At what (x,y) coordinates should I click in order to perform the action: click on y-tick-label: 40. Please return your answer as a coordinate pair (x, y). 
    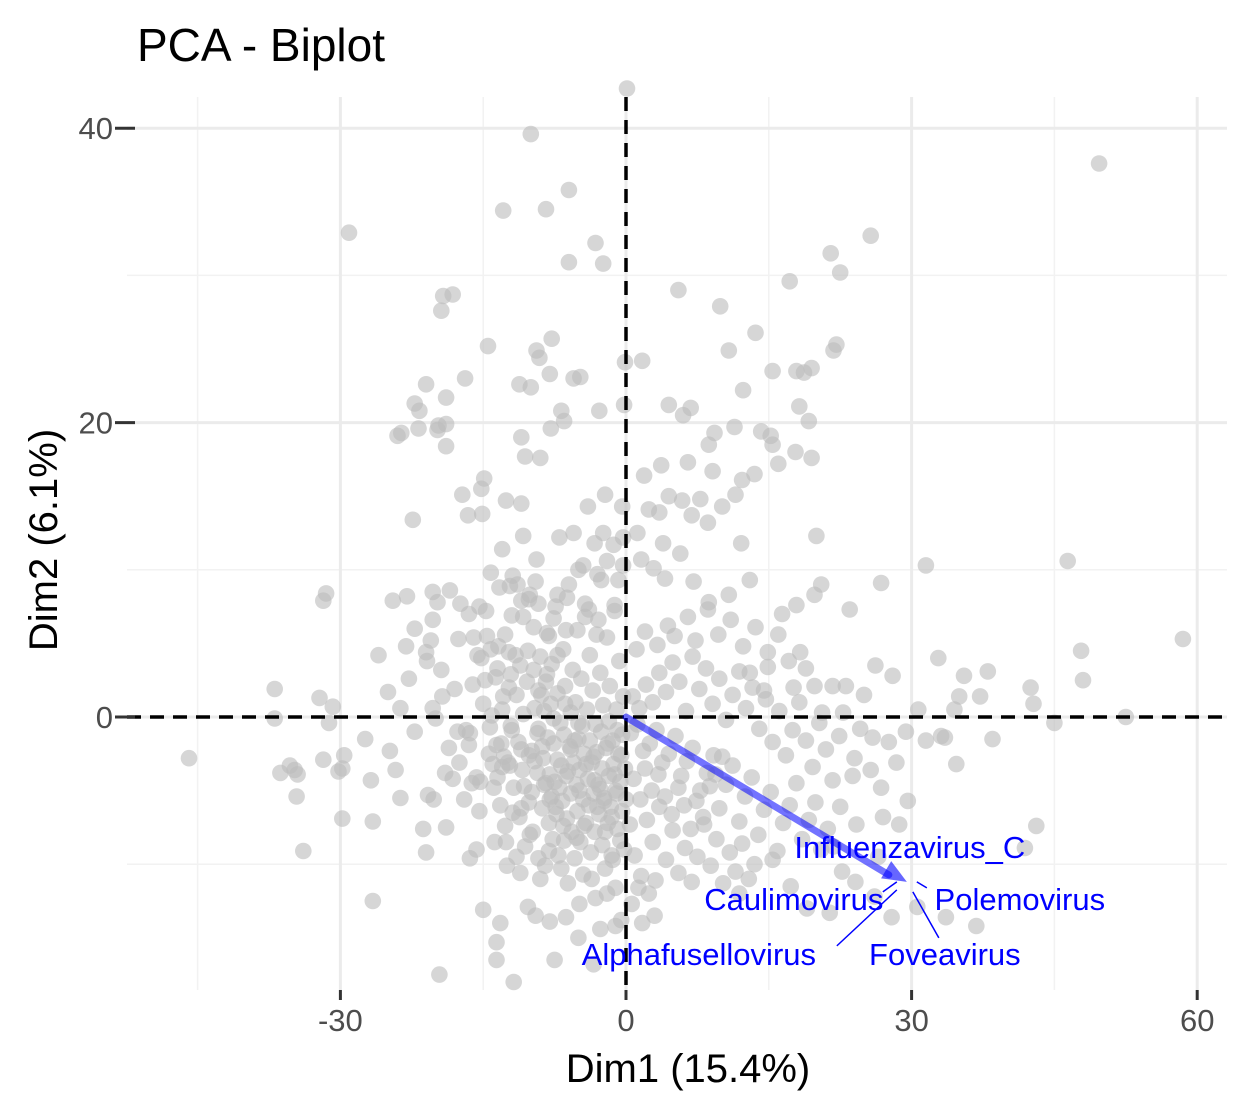
    Looking at the image, I should click on (96, 128).